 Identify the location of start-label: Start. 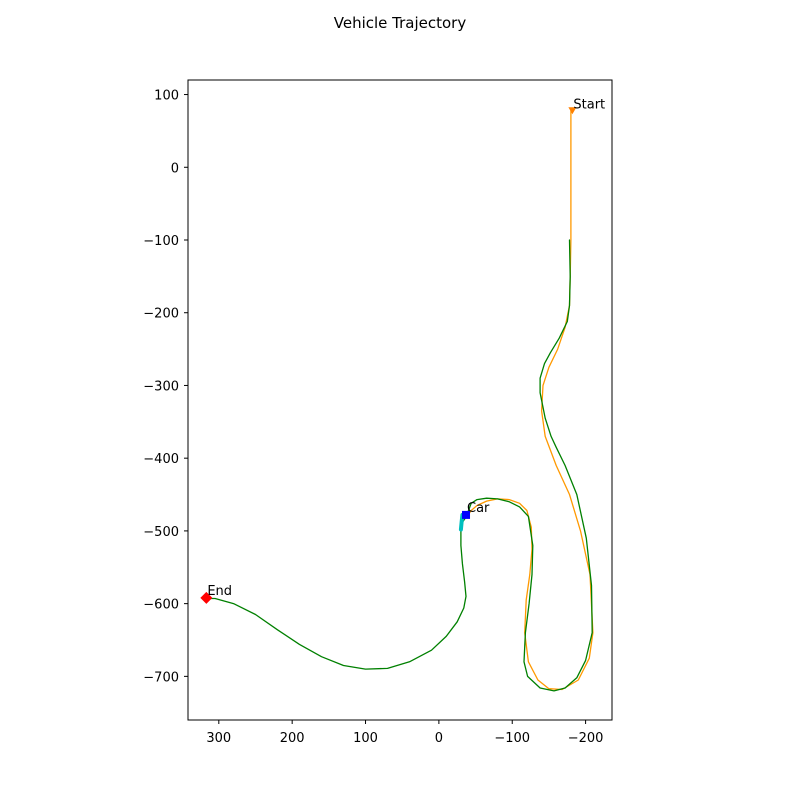
(589, 104).